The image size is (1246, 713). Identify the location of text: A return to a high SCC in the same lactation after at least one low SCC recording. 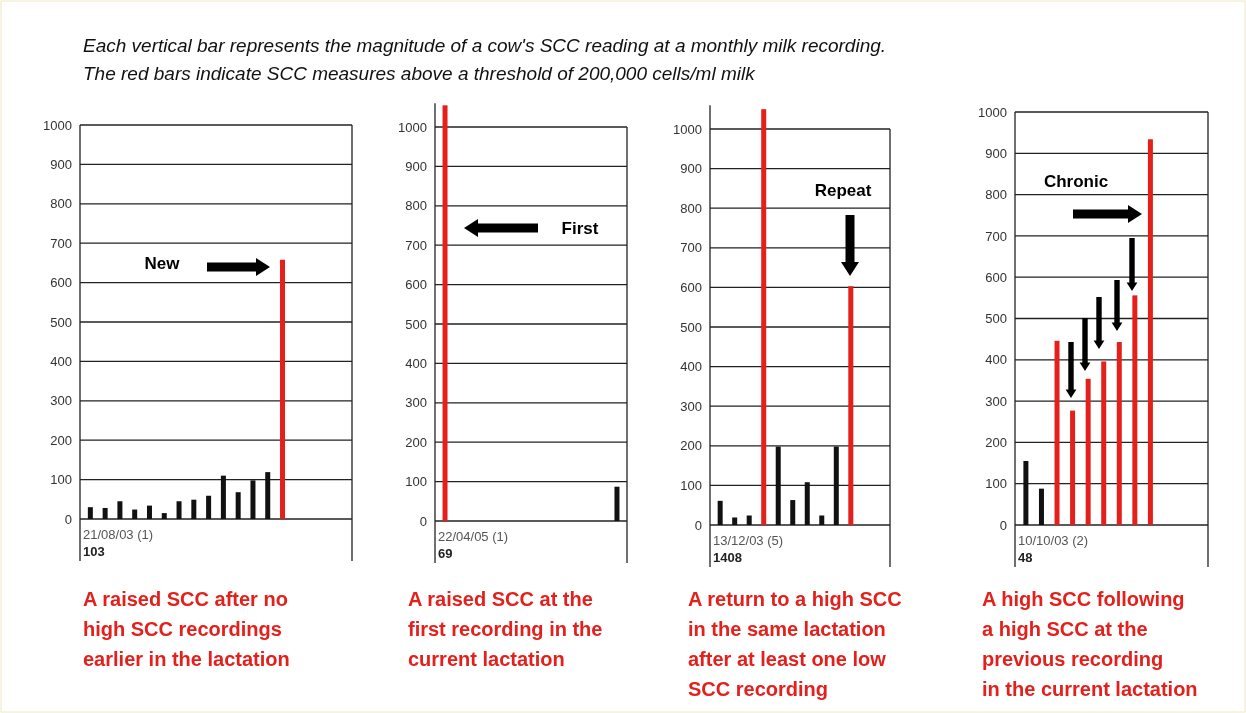
(795, 644).